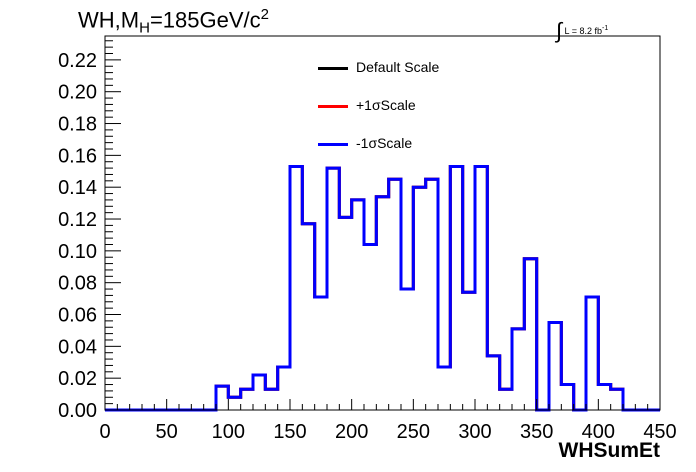 The width and height of the screenshot is (696, 472). Describe the element at coordinates (398, 67) in the screenshot. I see `legend-label-default: Default Scale` at that location.